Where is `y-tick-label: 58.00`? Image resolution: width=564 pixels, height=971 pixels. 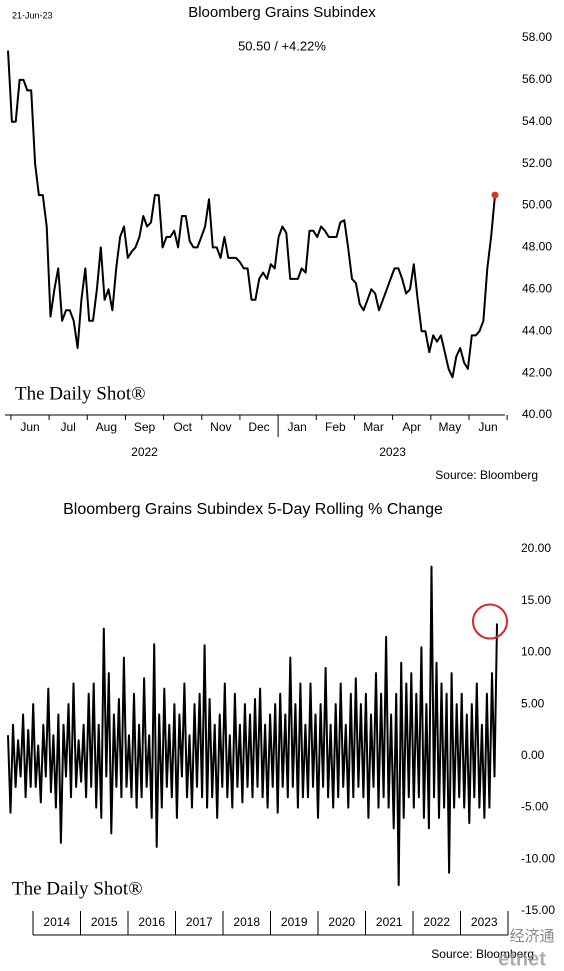 y-tick-label: 58.00 is located at coordinates (537, 37).